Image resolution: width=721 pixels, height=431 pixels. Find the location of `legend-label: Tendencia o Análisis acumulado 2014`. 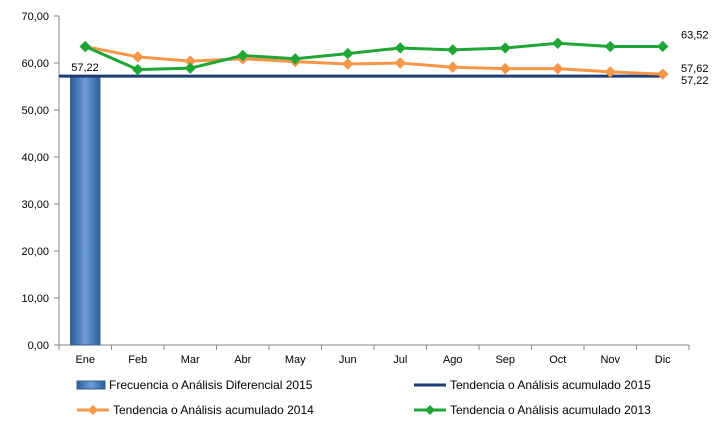

legend-label: Tendencia o Análisis acumulado 2014 is located at coordinates (213, 410).